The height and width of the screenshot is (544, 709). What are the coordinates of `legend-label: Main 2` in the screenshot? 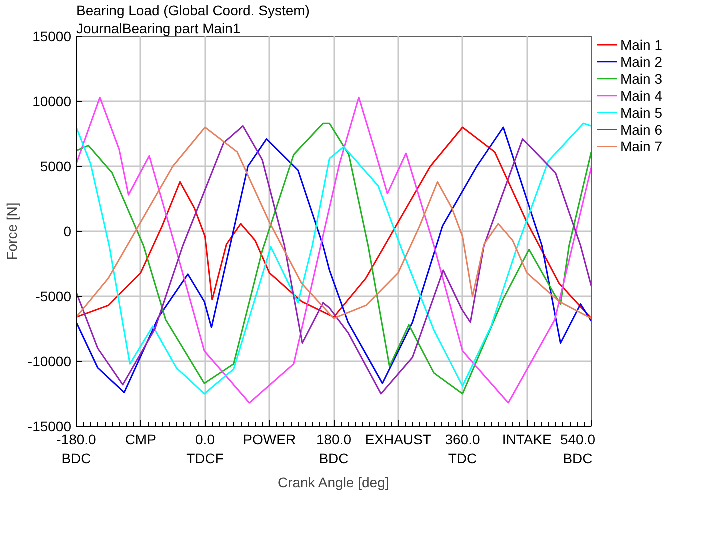 It's located at (641, 62).